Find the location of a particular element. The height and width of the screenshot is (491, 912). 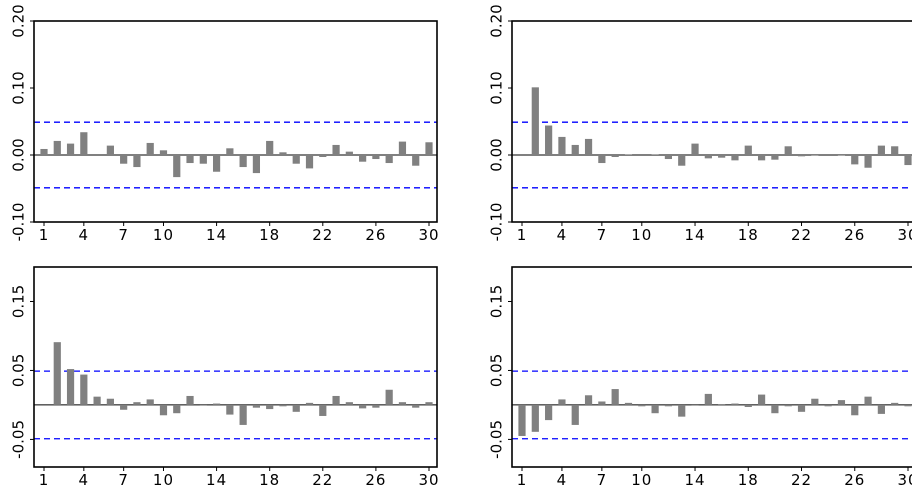

y-tick-label: -0.05 is located at coordinates (497, 439).